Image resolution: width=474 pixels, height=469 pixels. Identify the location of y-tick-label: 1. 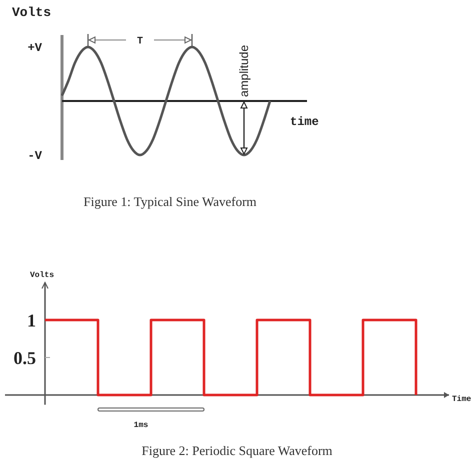
(31, 320).